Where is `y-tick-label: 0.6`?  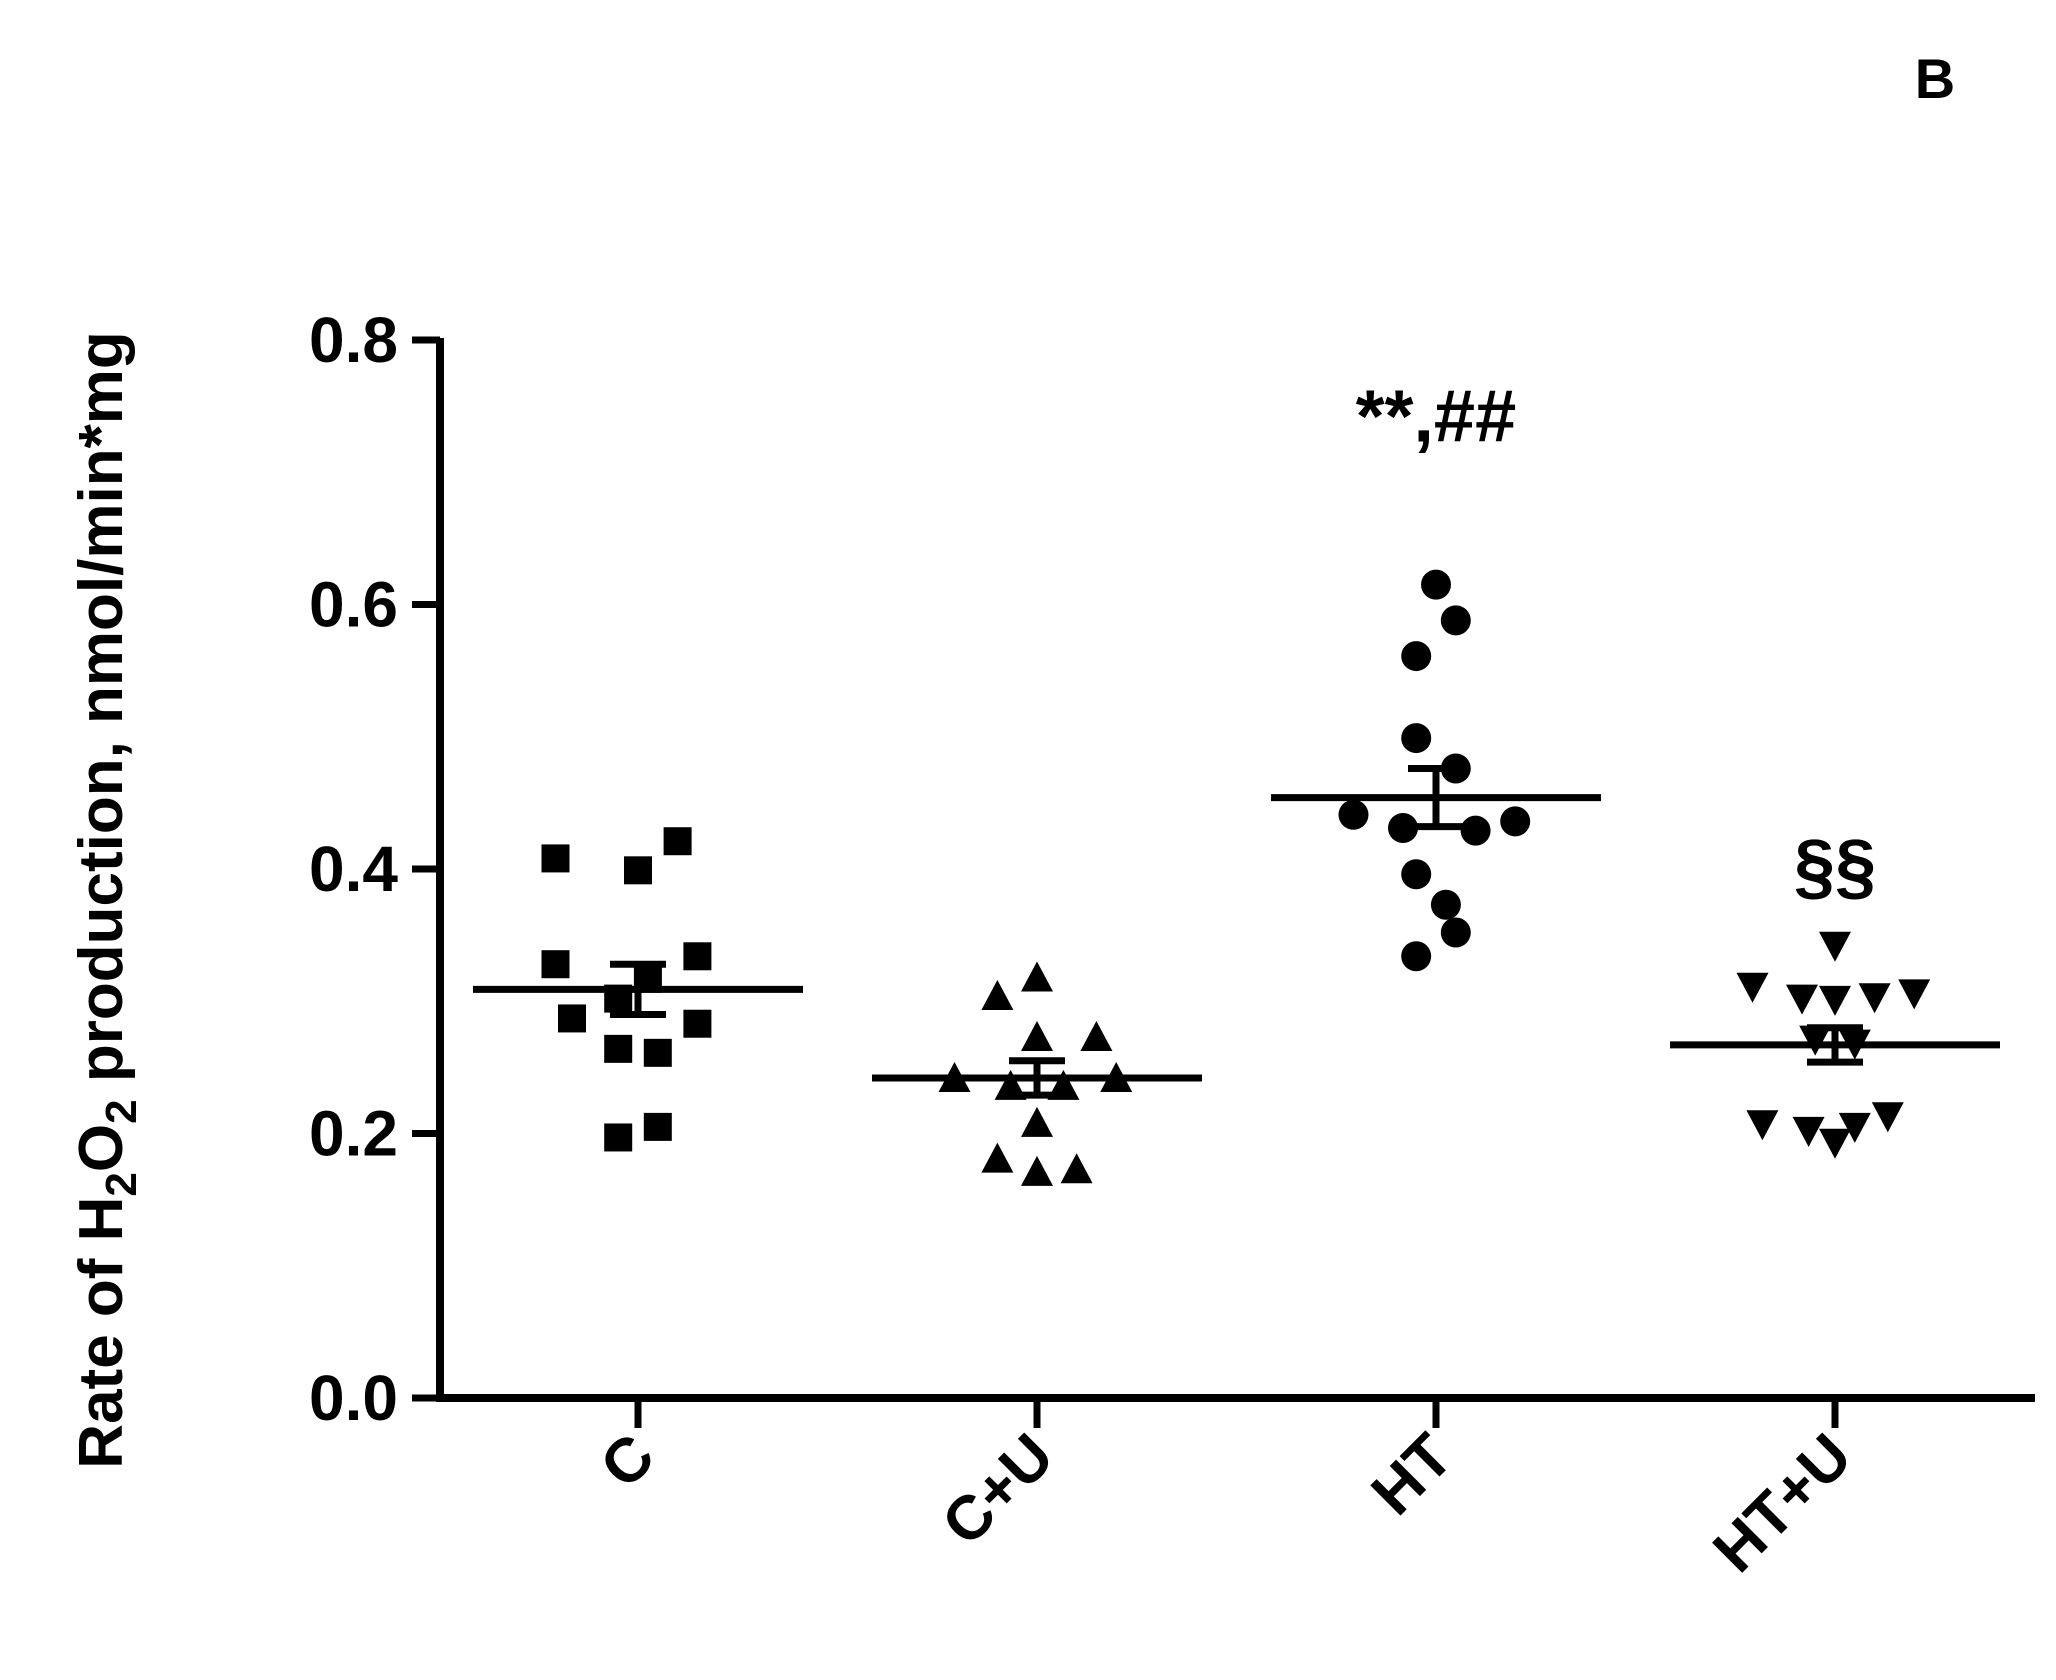
y-tick-label: 0.6 is located at coordinates (353, 605).